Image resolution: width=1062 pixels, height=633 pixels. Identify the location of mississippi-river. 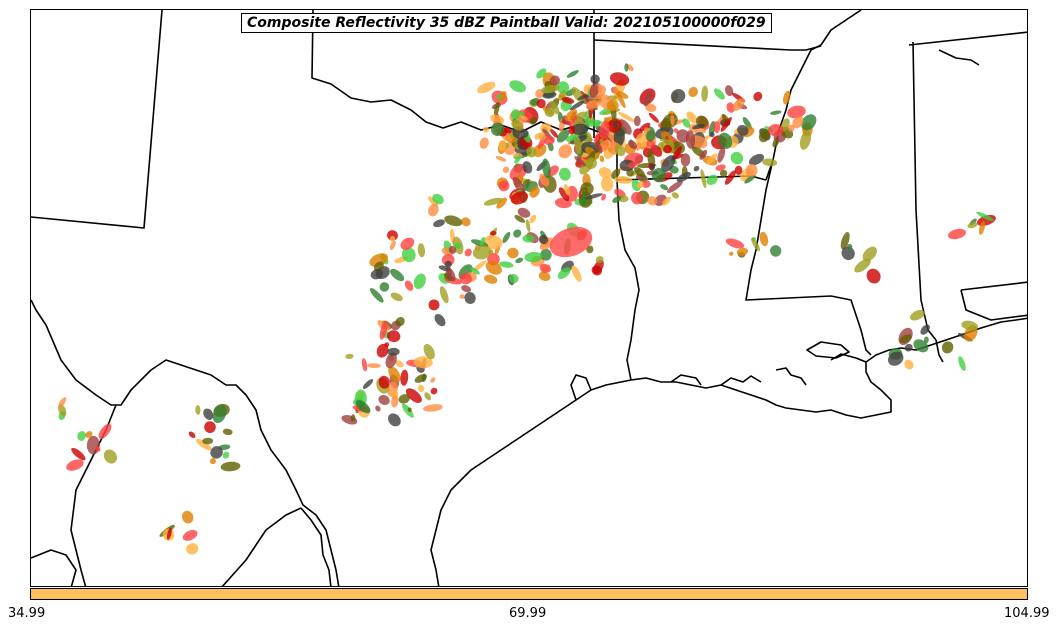
(813, 95).